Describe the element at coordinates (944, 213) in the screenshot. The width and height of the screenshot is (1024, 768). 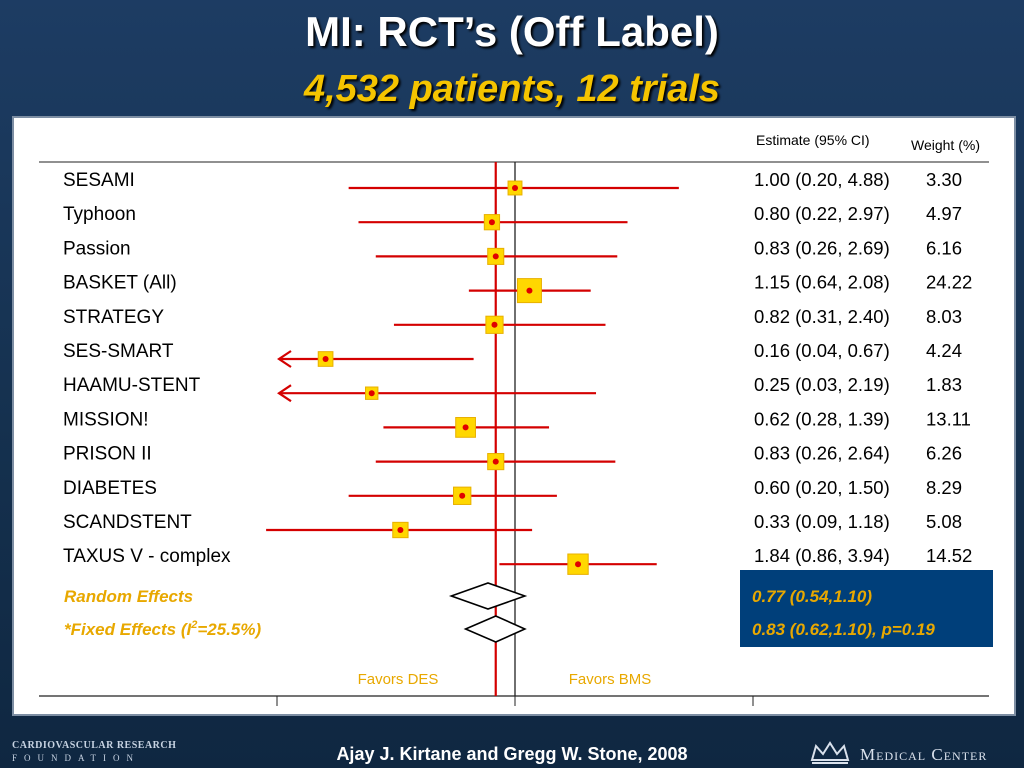
I see `weight-value: 4.97` at that location.